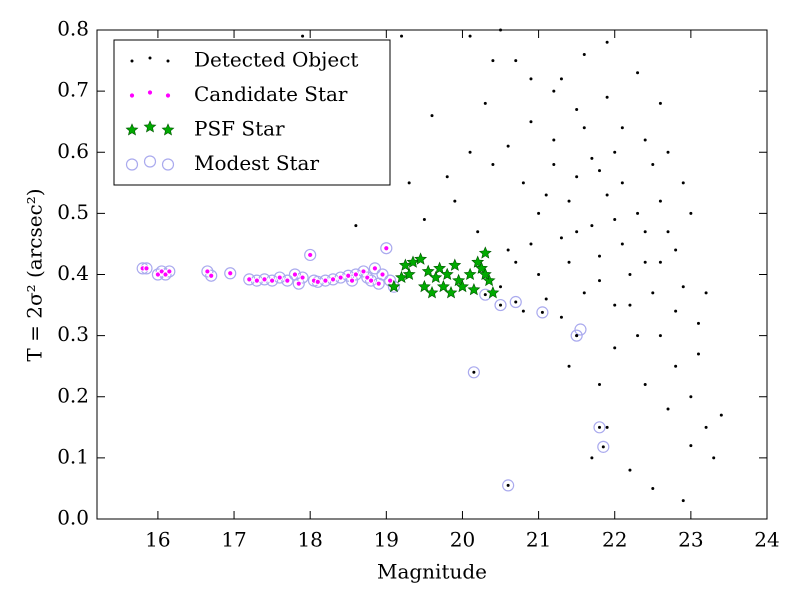  Describe the element at coordinates (73, 273) in the screenshot. I see `y-tick-label: 0.4` at that location.